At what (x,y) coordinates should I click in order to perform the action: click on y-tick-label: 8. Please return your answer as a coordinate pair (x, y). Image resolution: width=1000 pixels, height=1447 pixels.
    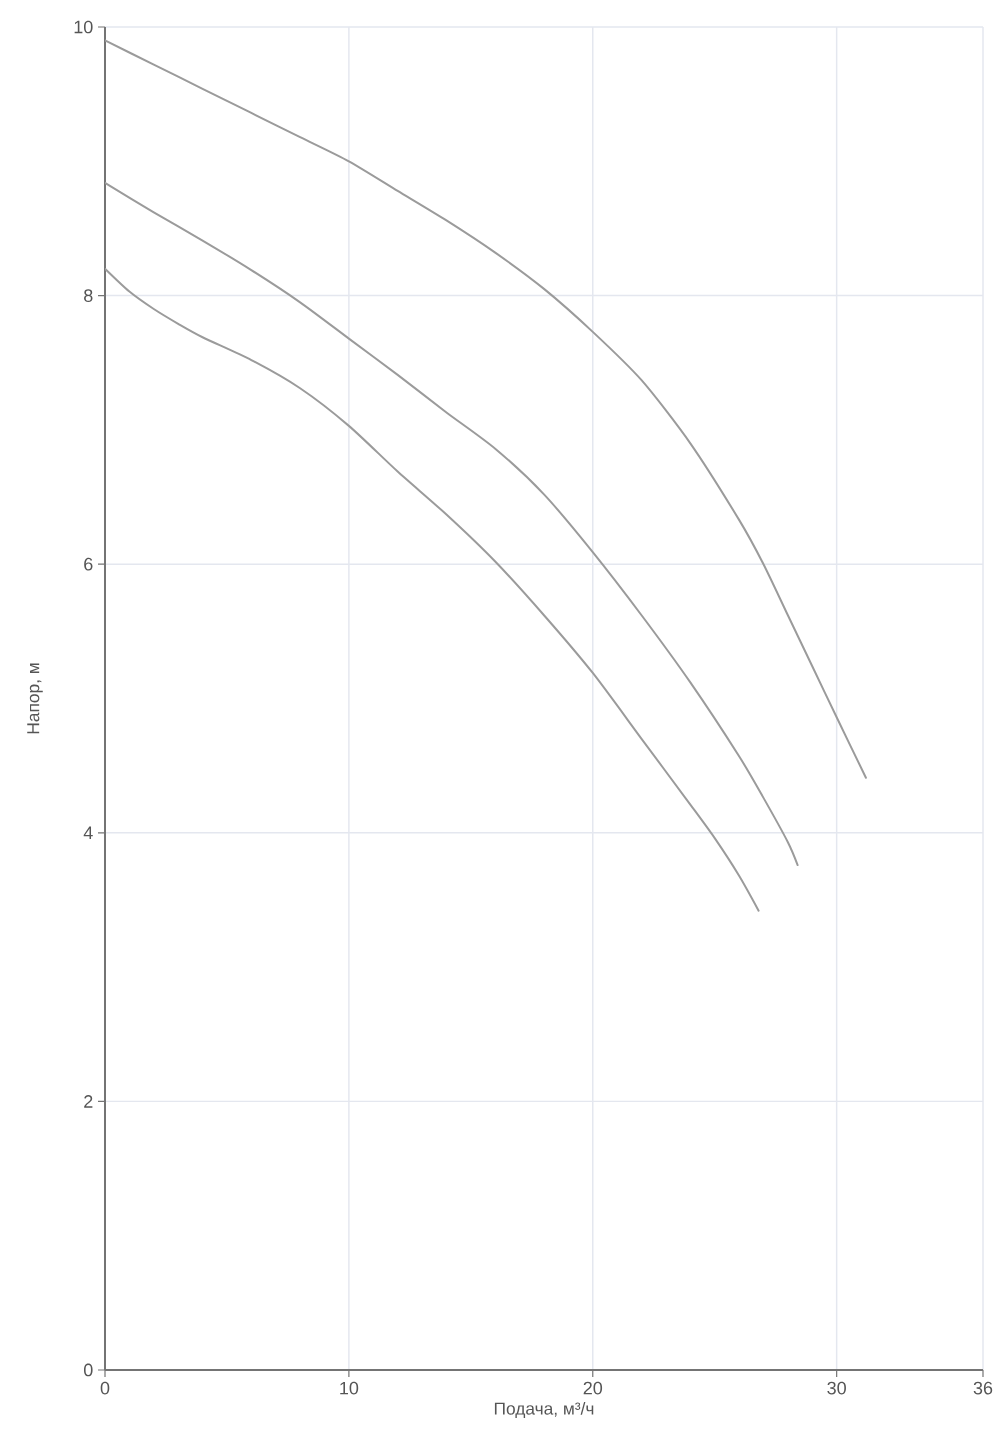
    Looking at the image, I should click on (88, 295).